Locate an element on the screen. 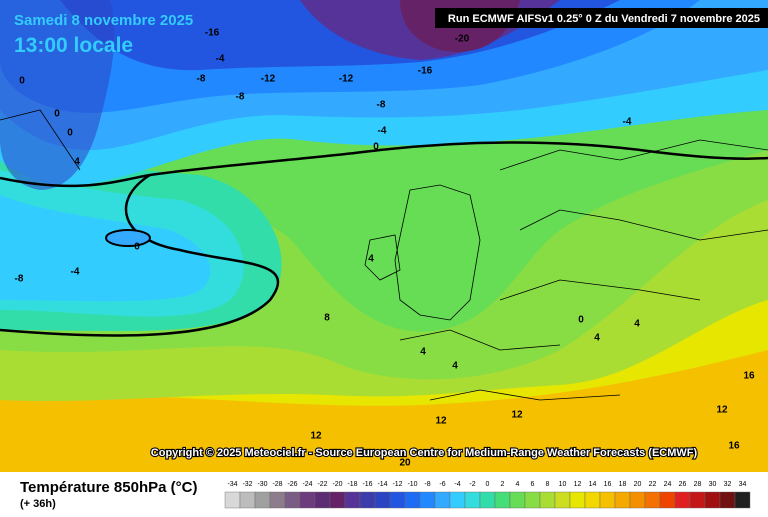 The height and width of the screenshot is (517, 768). scale-label: 26 is located at coordinates (683, 484).